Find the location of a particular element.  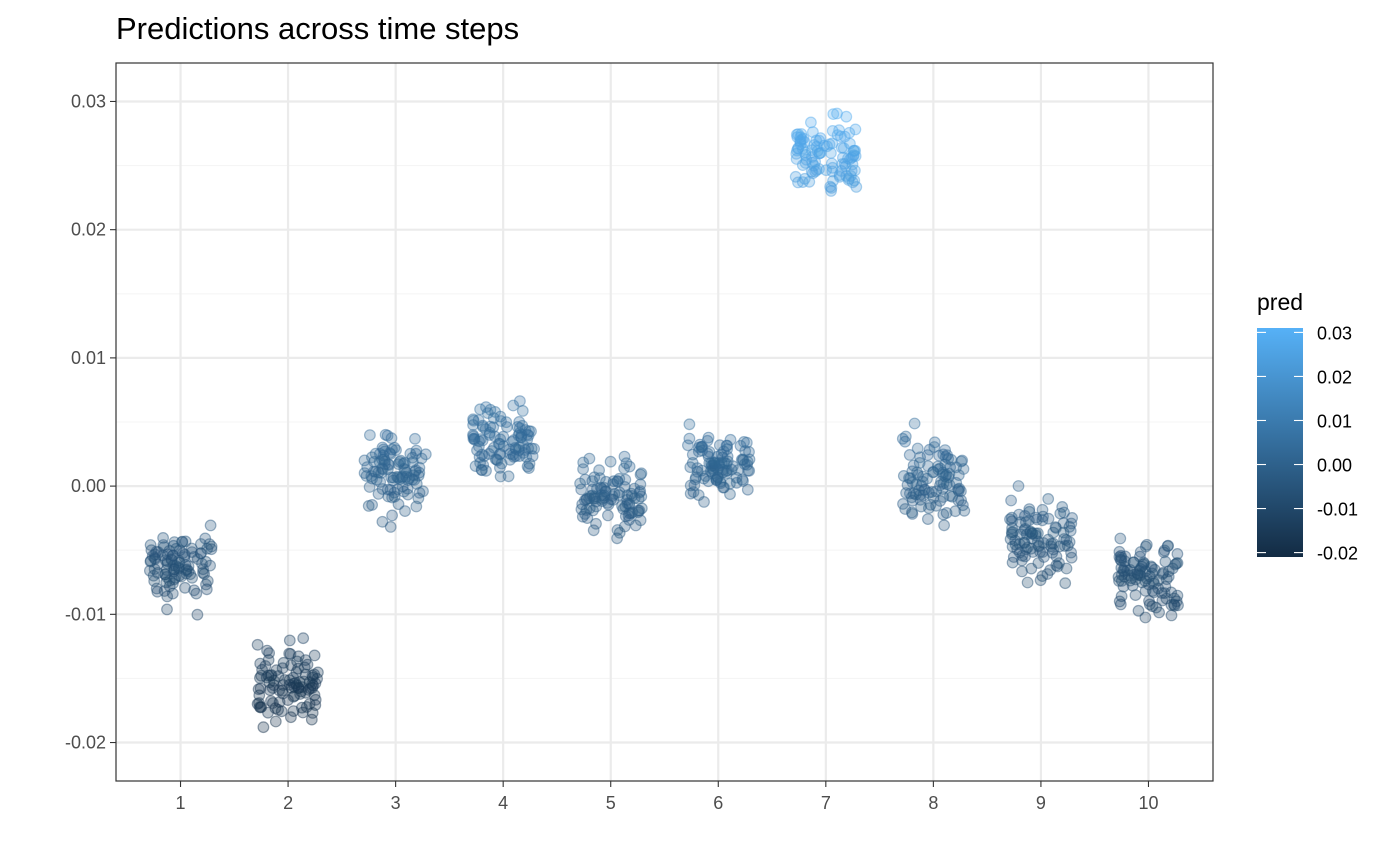

x-axis: 1 2 3 4 5 6 7 8 9 10 is located at coordinates (667, 797).